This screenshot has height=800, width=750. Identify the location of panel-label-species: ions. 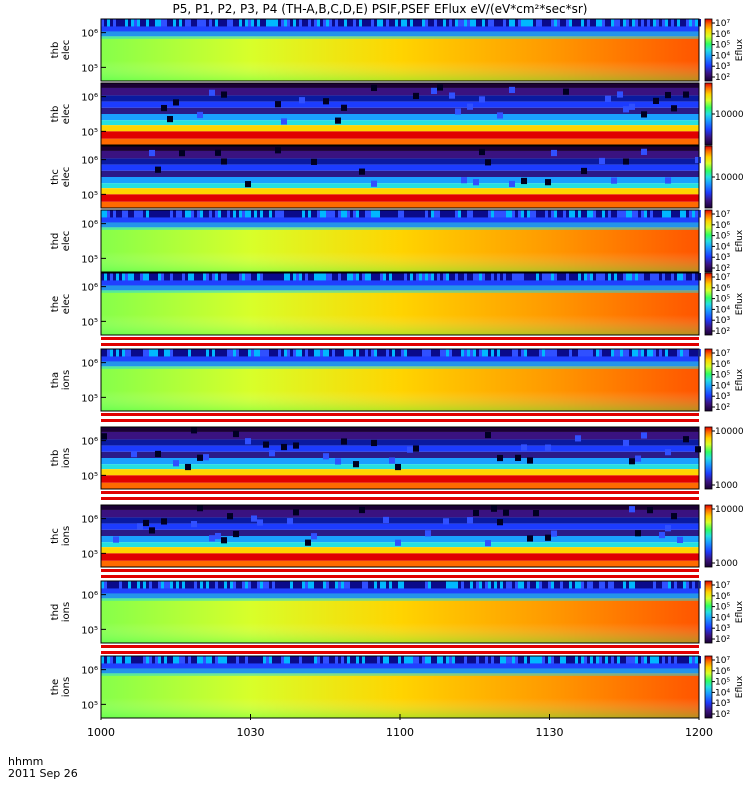
(66, 687).